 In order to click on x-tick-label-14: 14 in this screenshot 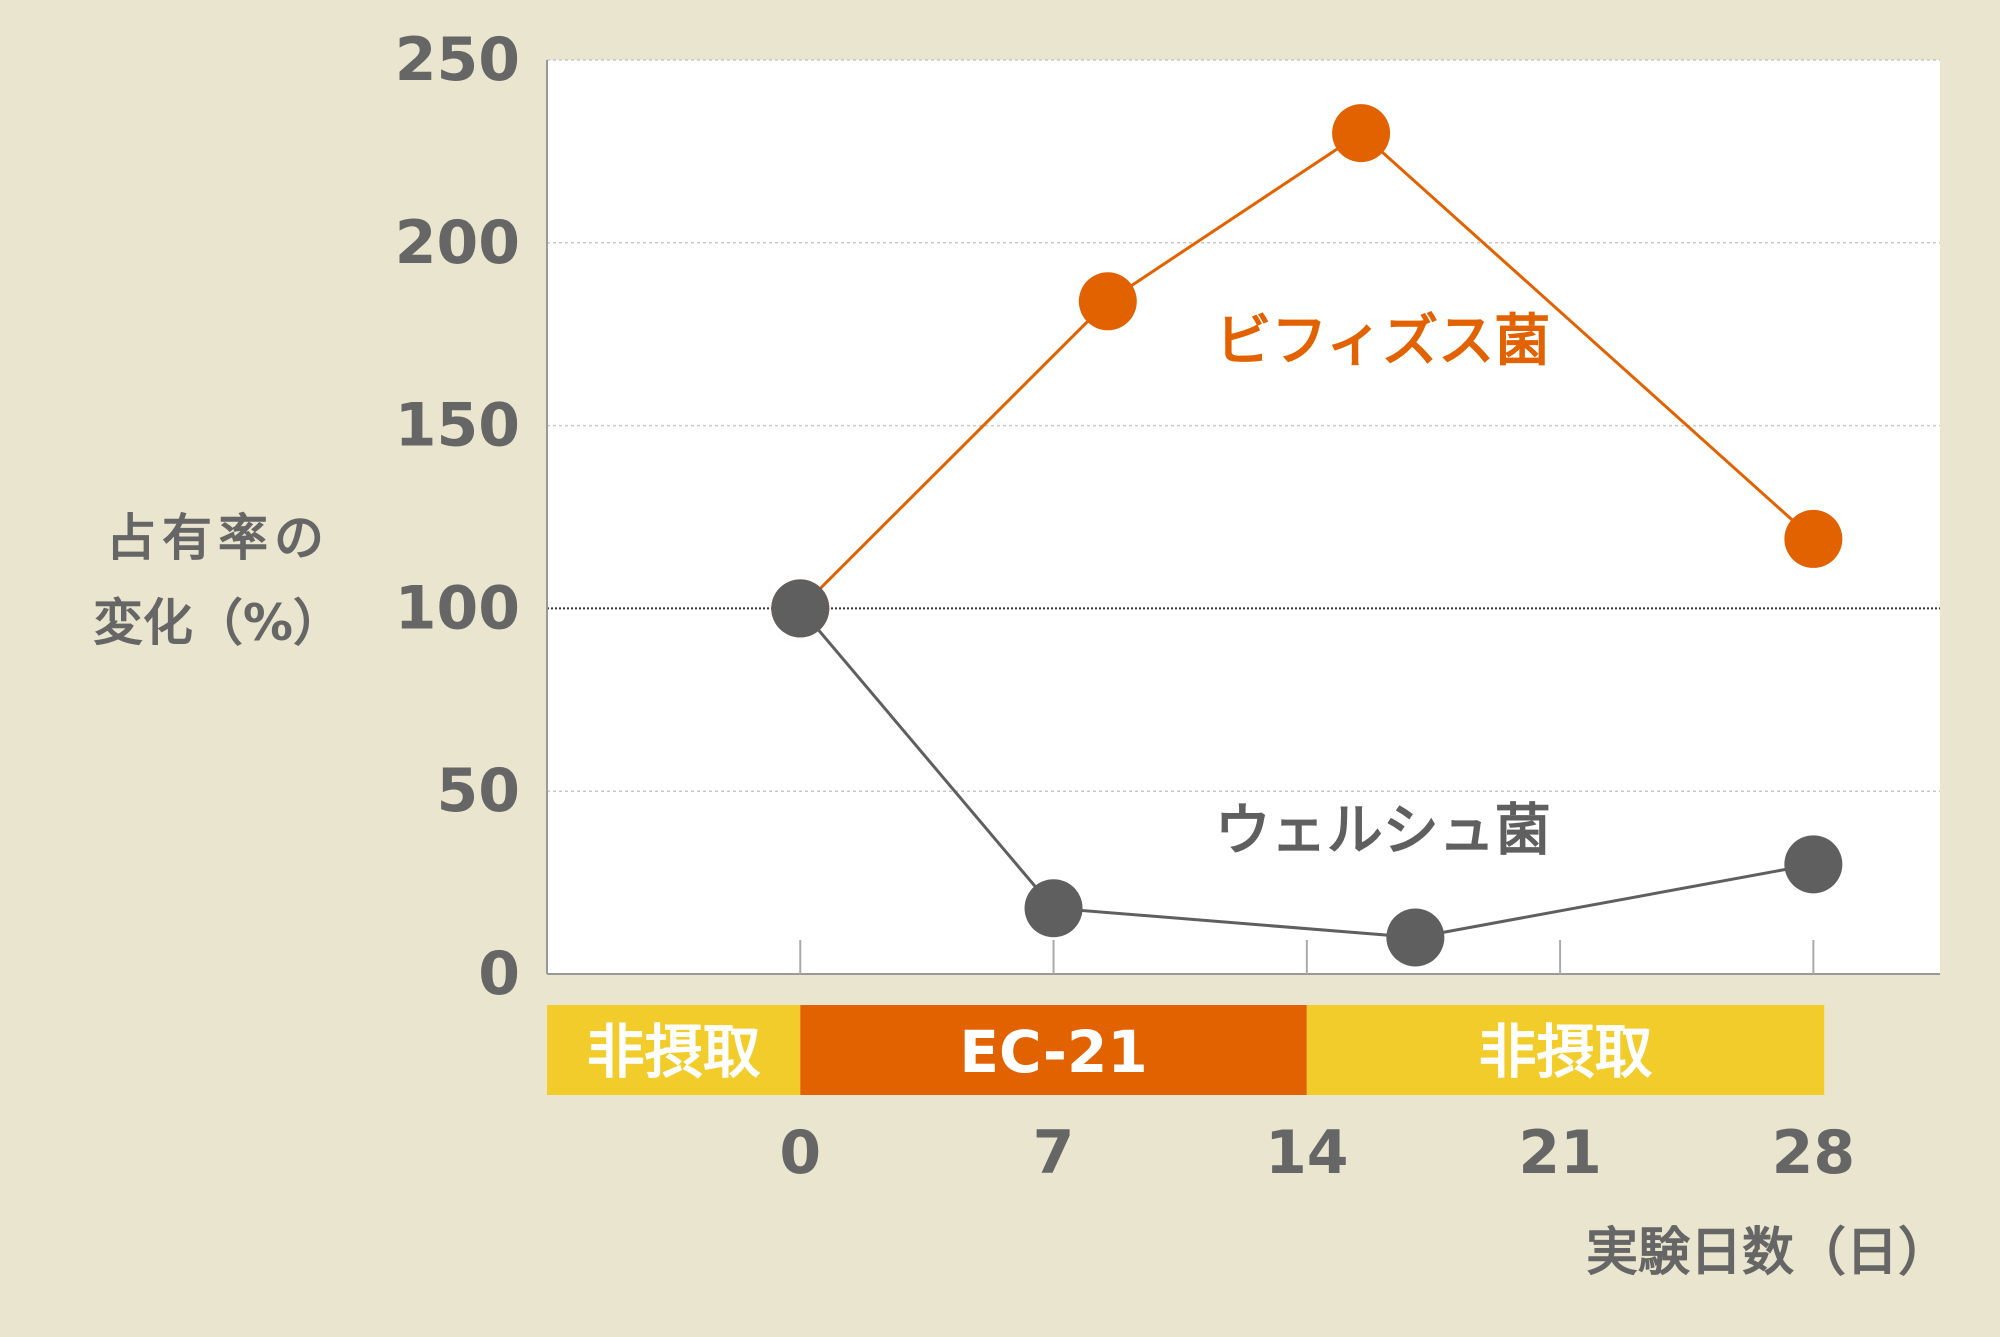, I will do `click(1307, 1153)`.